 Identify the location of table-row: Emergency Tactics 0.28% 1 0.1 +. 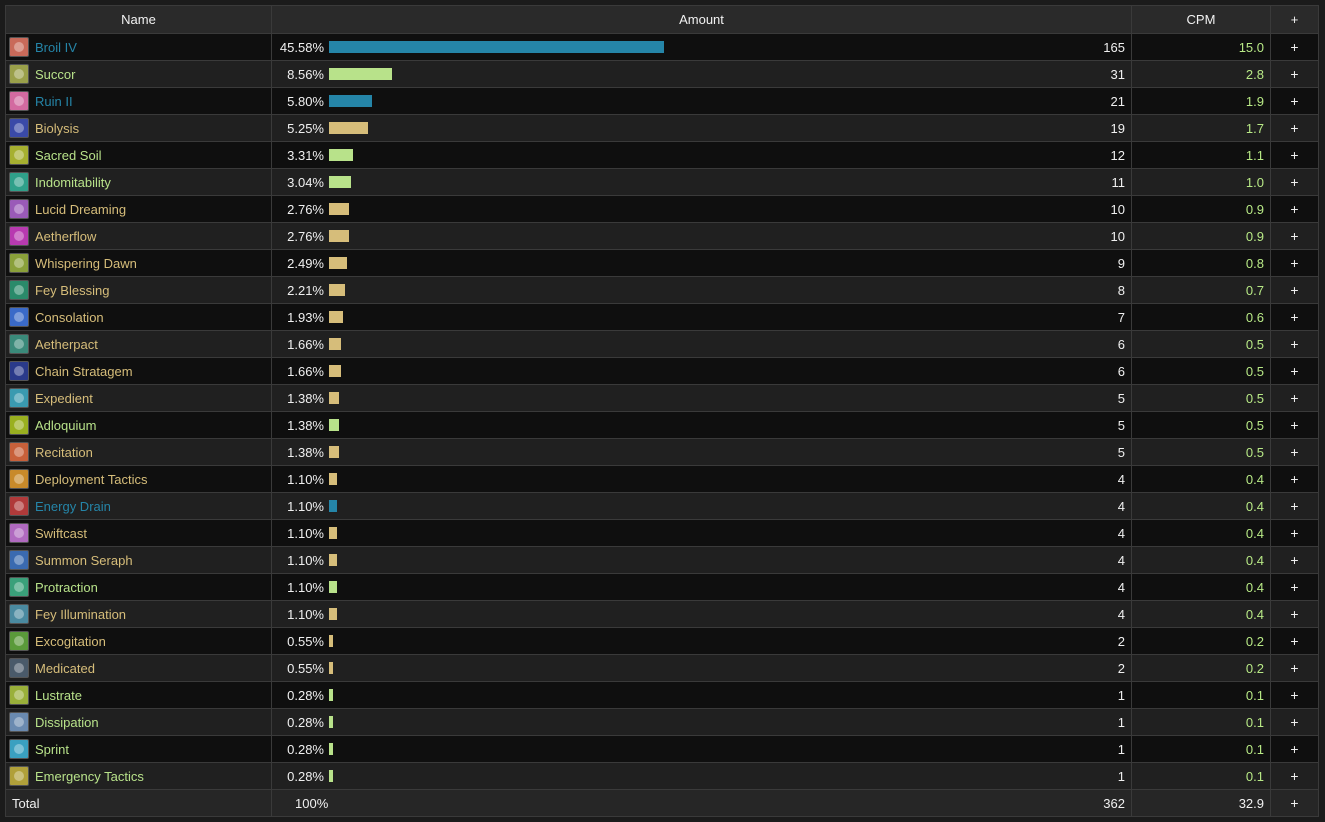
(662, 776).